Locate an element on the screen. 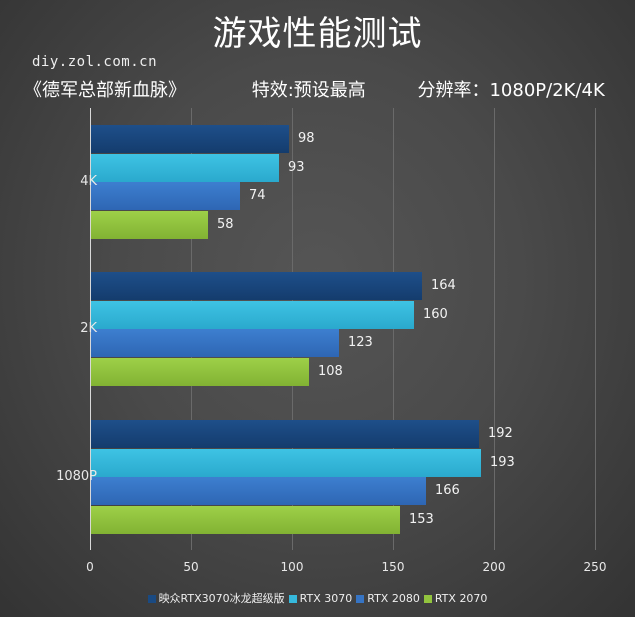  data-label: 153 is located at coordinates (421, 519).